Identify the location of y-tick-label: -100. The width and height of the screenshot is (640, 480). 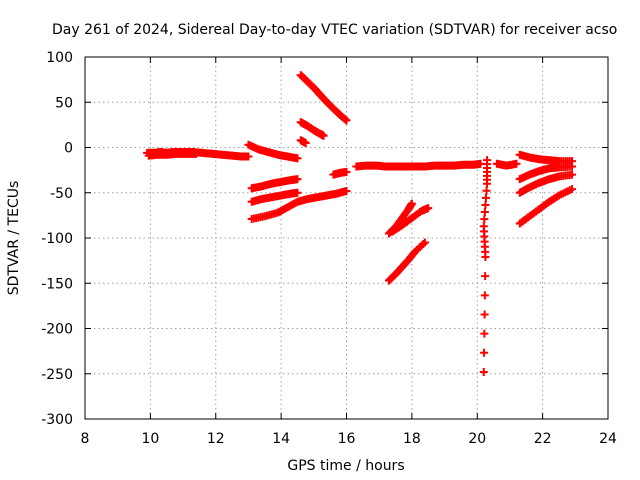
(57, 239).